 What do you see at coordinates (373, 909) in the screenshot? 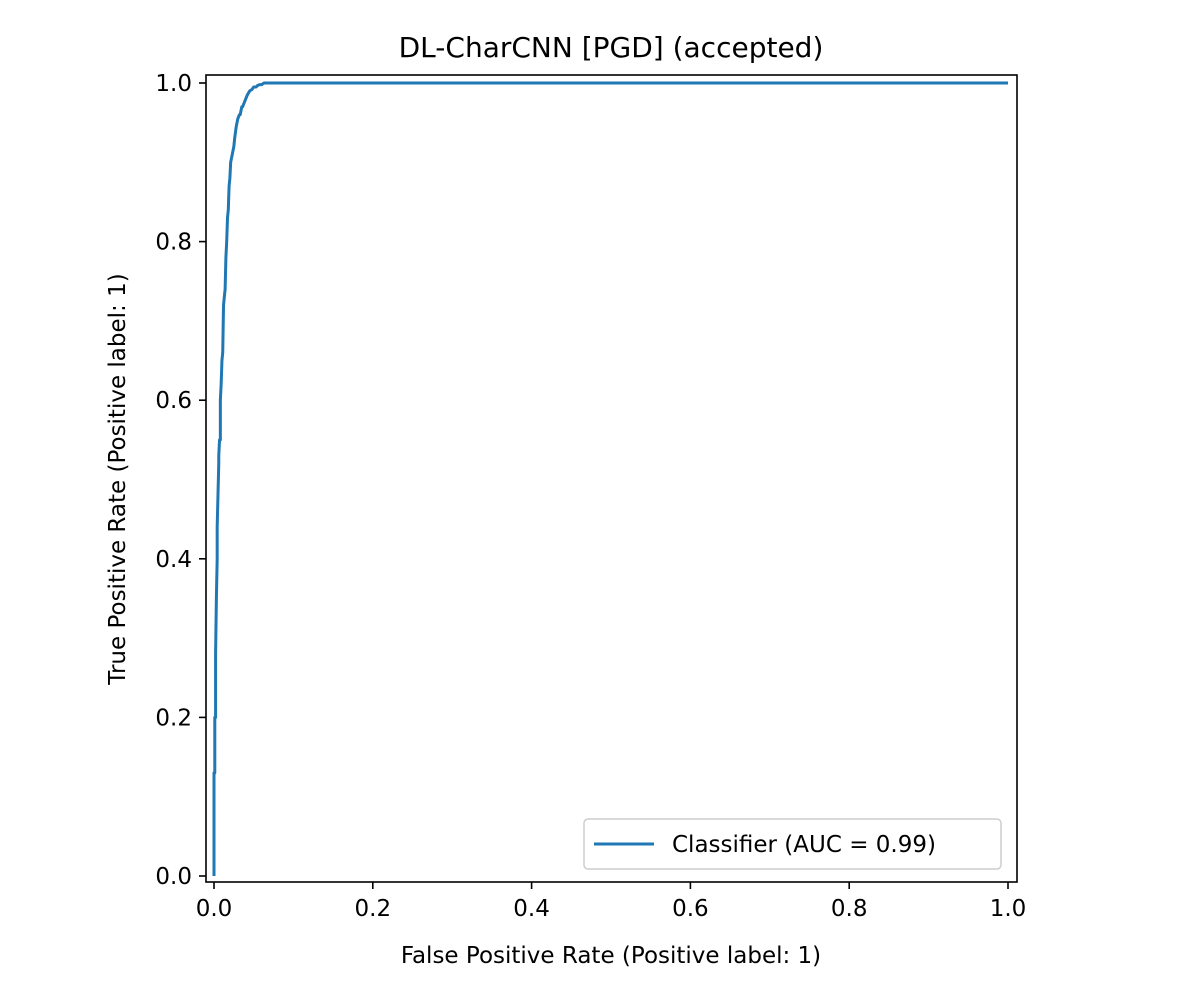
I see `x-tick-label: 0.2` at bounding box center [373, 909].